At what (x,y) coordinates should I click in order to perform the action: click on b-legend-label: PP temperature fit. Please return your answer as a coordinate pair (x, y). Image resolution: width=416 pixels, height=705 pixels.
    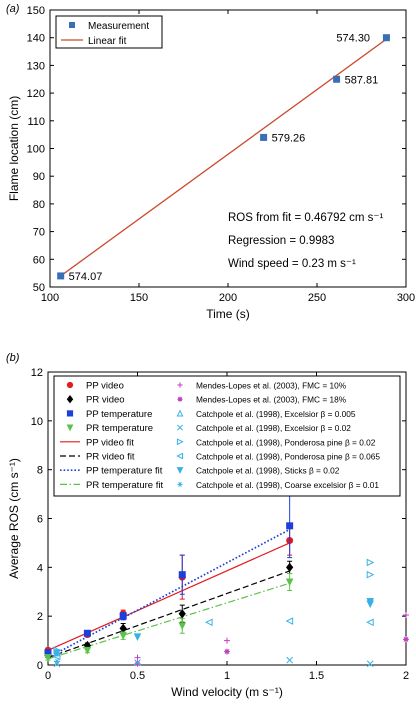
    Looking at the image, I should click on (124, 471).